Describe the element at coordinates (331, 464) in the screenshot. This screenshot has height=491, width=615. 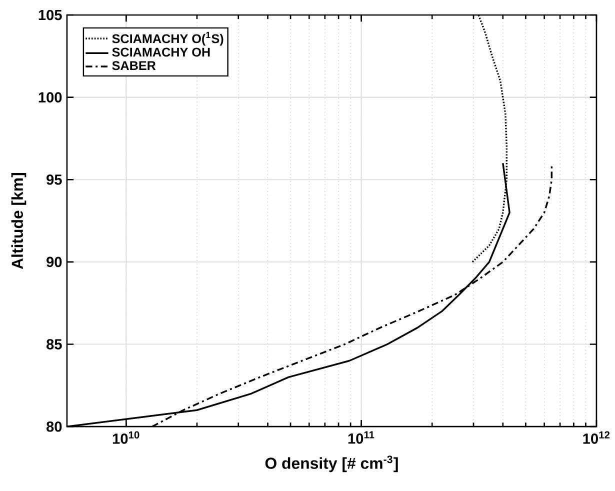
I see `x-axis-title: O density [# cm$^{-3}$]` at that location.